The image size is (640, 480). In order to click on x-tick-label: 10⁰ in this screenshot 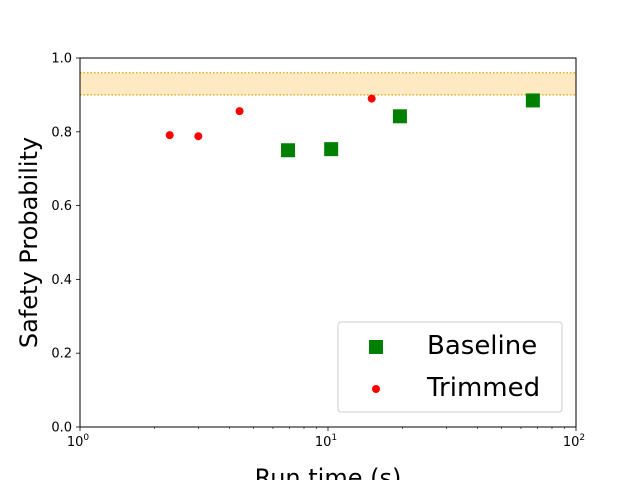, I will do `click(78, 441)`.